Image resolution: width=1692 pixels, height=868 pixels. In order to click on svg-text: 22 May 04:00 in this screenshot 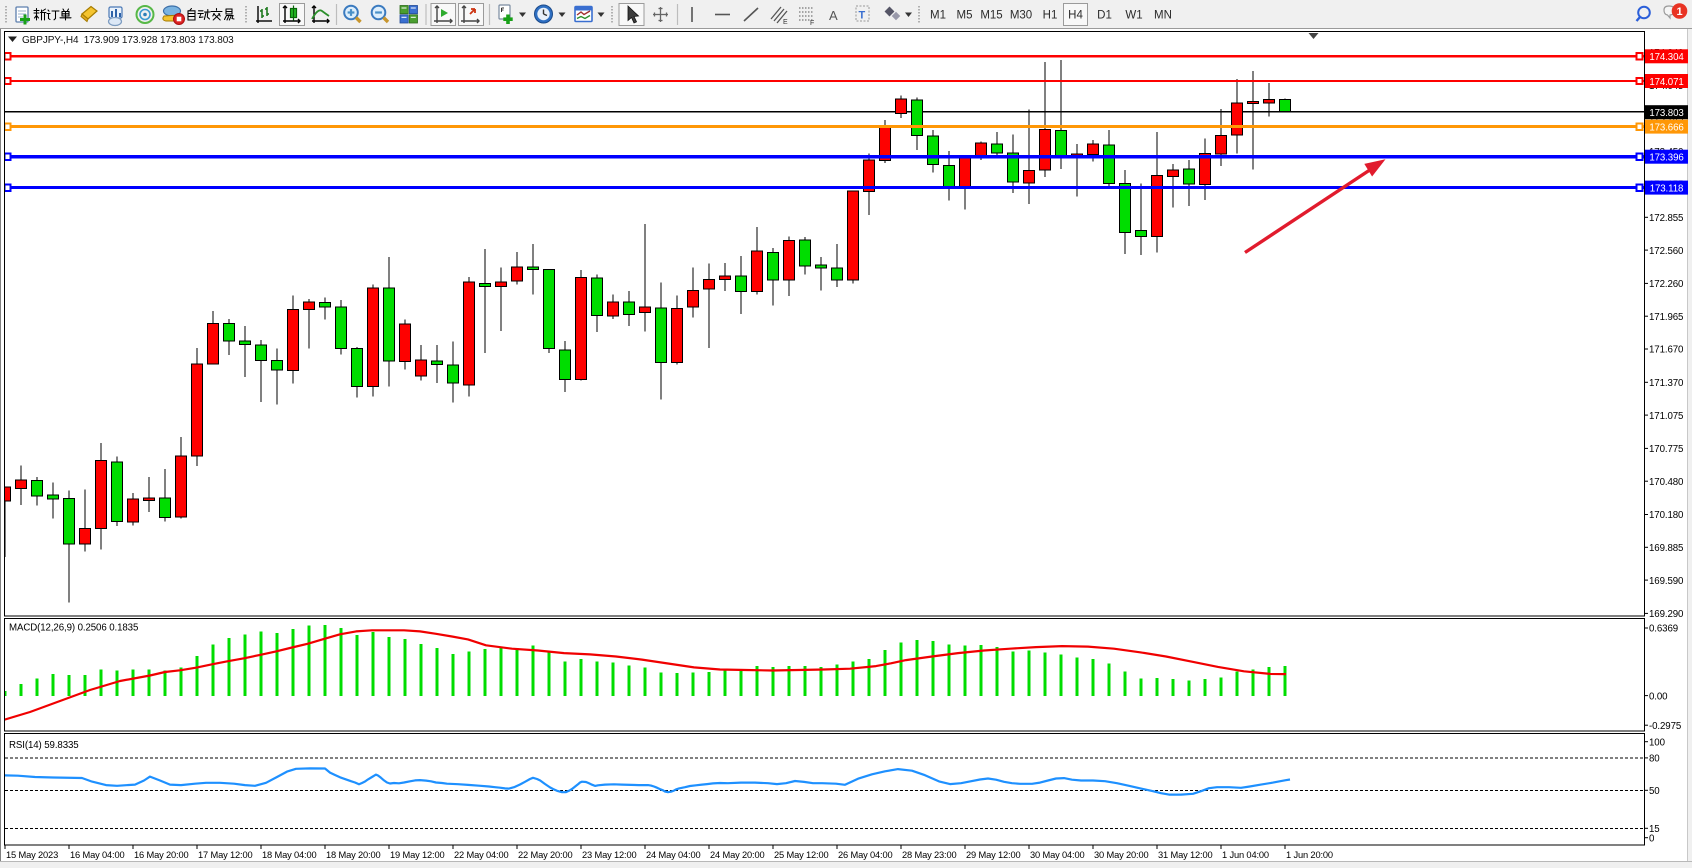, I will do `click(481, 855)`.